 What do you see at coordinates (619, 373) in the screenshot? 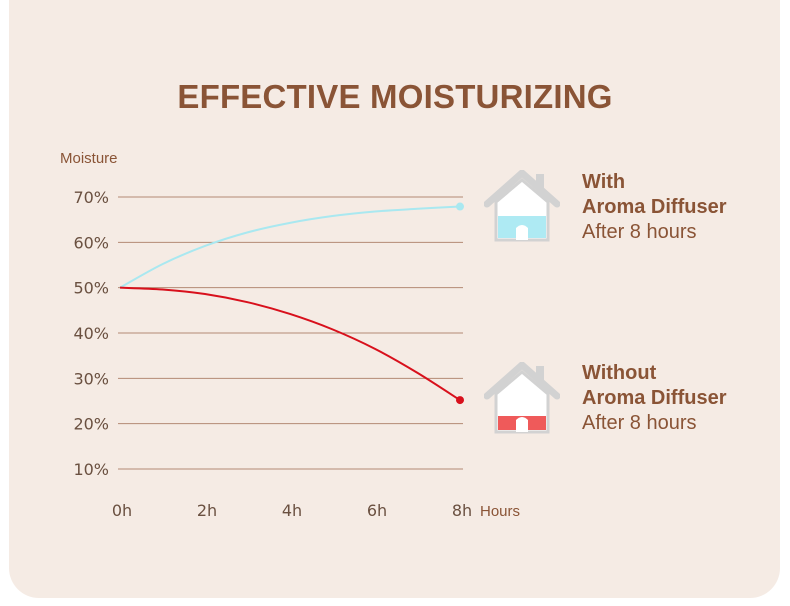
I see `legend-without-line1: Without` at bounding box center [619, 373].